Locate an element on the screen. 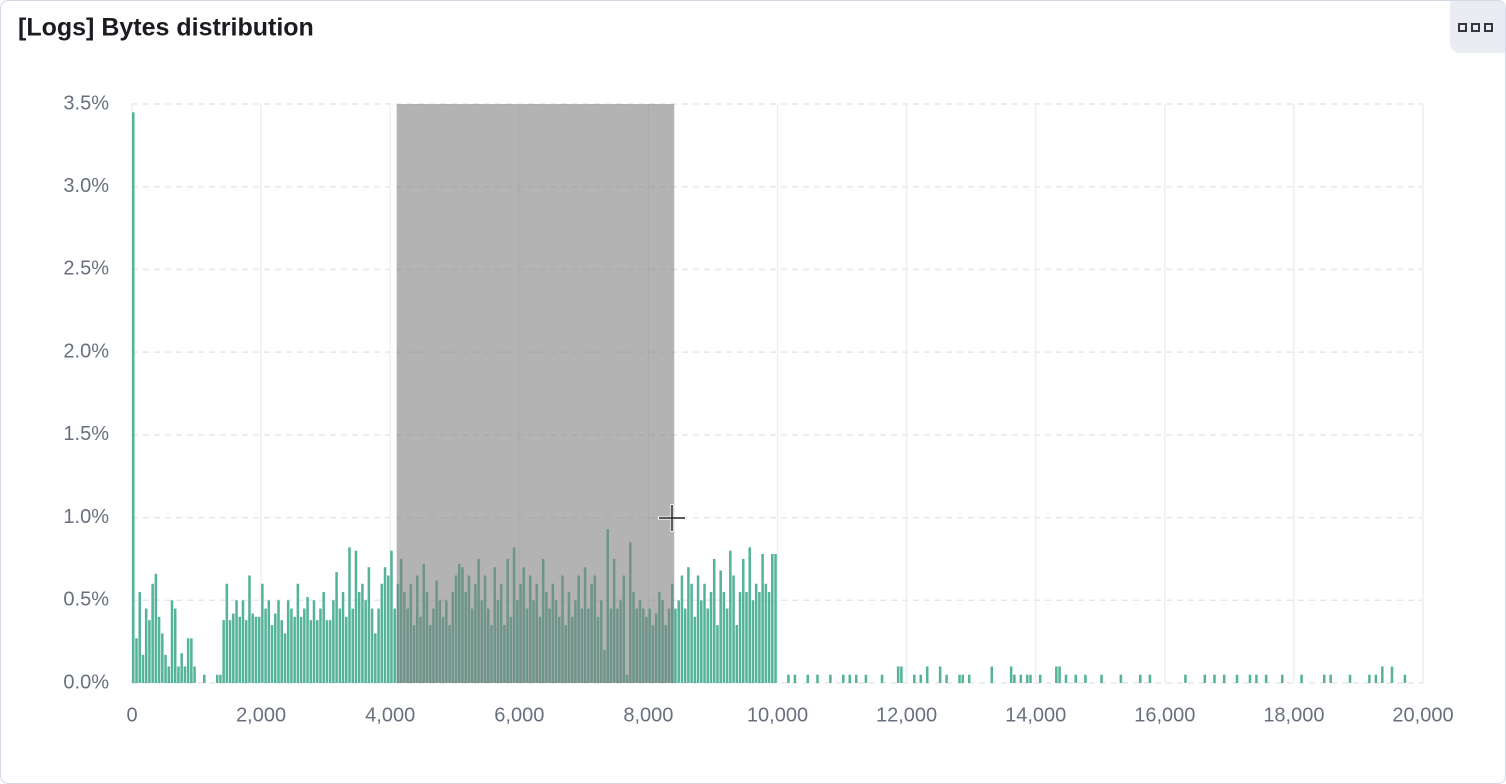 The image size is (1506, 784). x-tick-label: 4,000 is located at coordinates (390, 715).